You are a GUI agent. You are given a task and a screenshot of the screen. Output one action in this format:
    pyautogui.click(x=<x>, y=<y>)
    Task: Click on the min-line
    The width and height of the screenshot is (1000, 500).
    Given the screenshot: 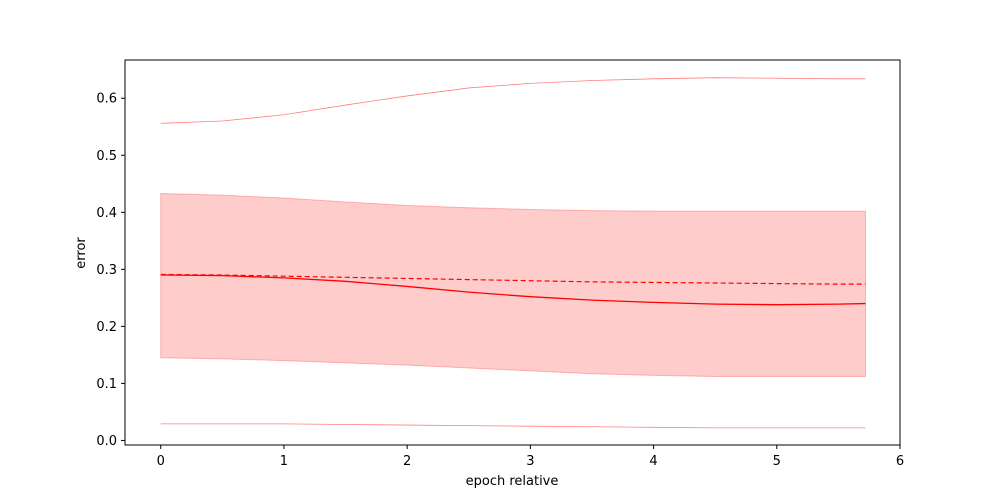 What is the action you would take?
    pyautogui.click(x=513, y=426)
    